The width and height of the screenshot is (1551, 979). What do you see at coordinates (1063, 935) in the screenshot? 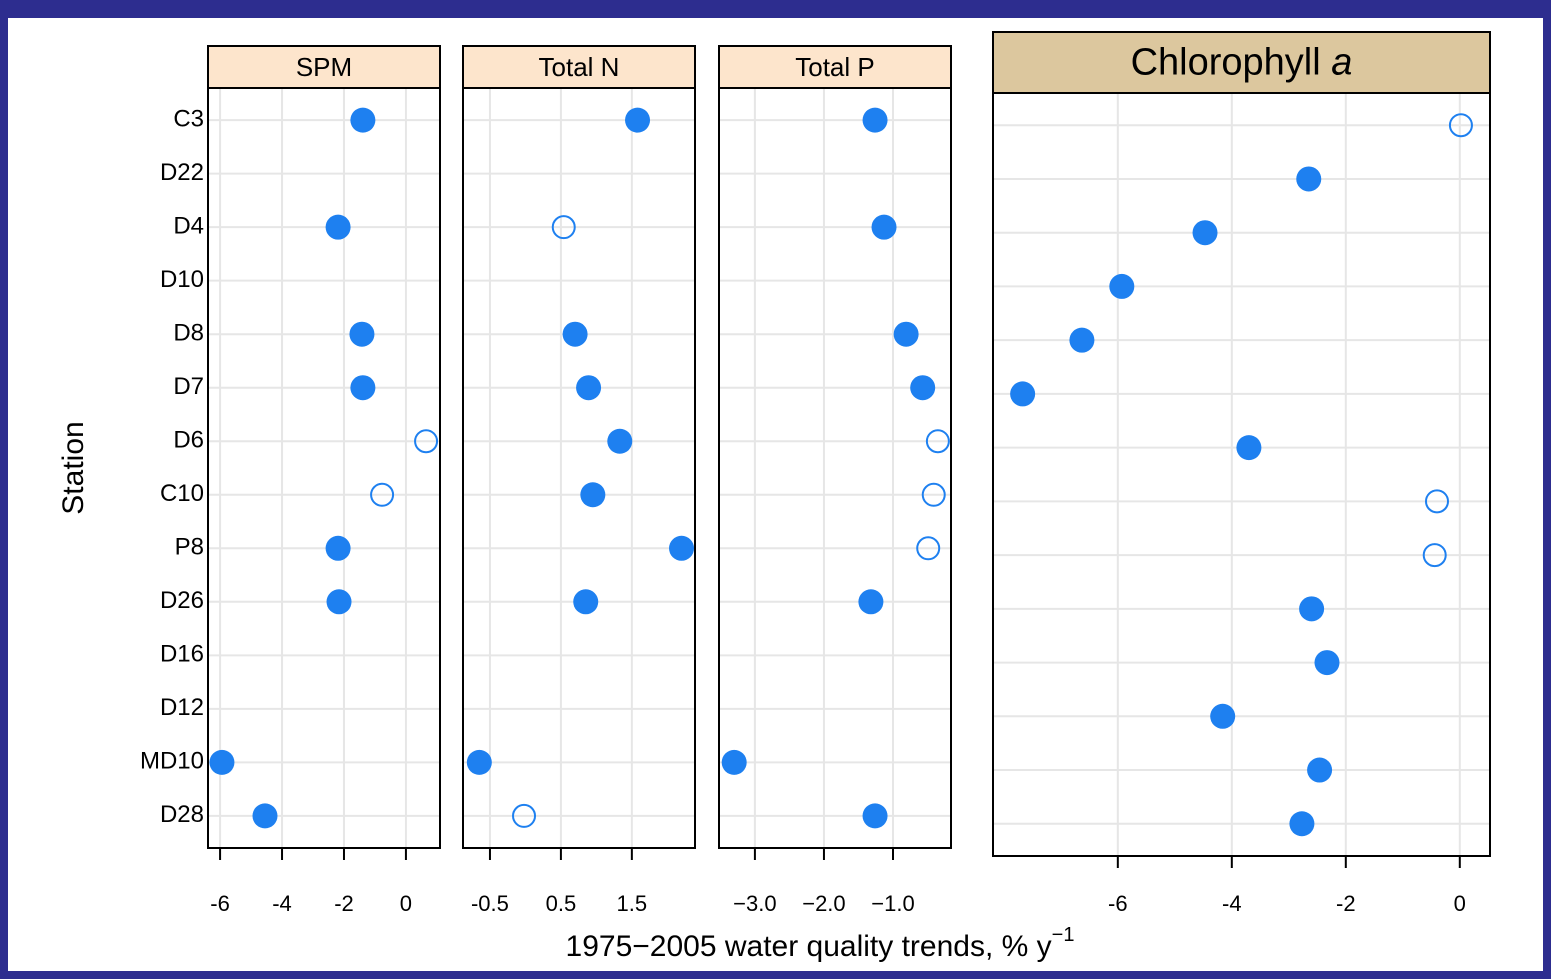
I see `x-axis-label-sup: −1` at bounding box center [1063, 935].